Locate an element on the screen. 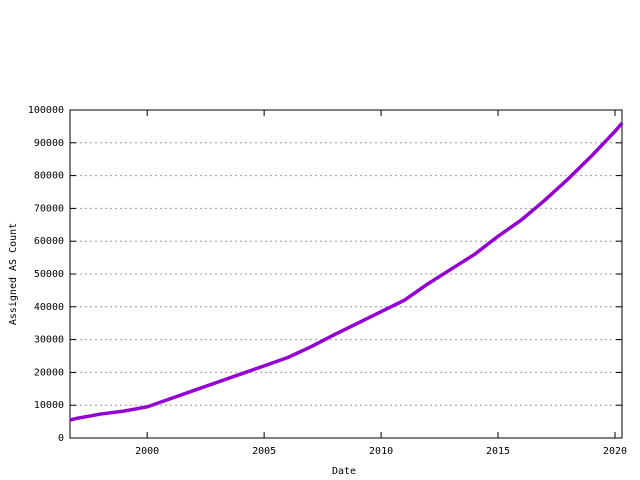 The image size is (640, 480). y-tick-label: 40000 is located at coordinates (49, 307).